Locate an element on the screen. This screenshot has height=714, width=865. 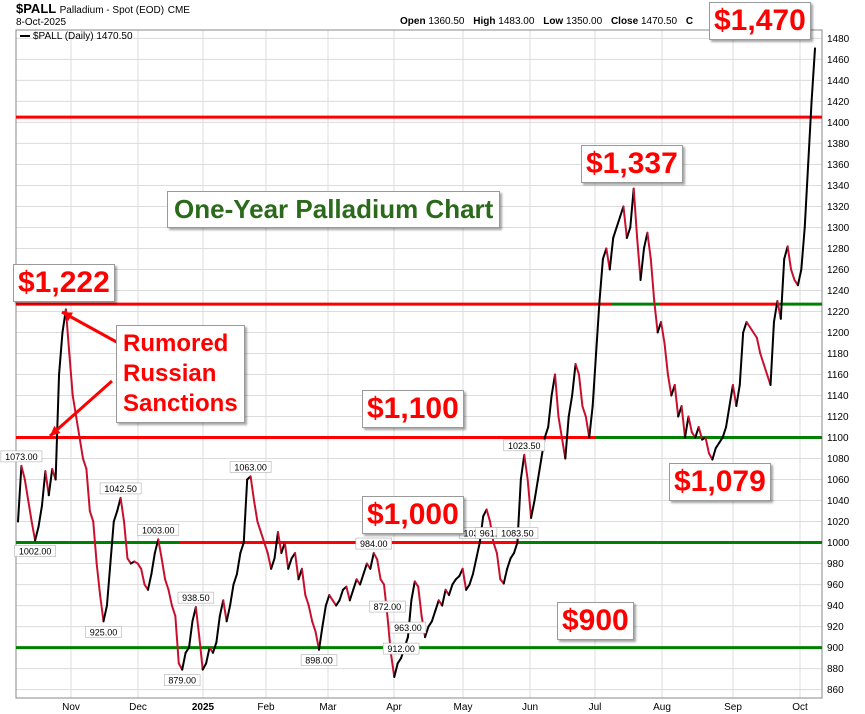
x-tick-label: Jun is located at coordinates (530, 707).